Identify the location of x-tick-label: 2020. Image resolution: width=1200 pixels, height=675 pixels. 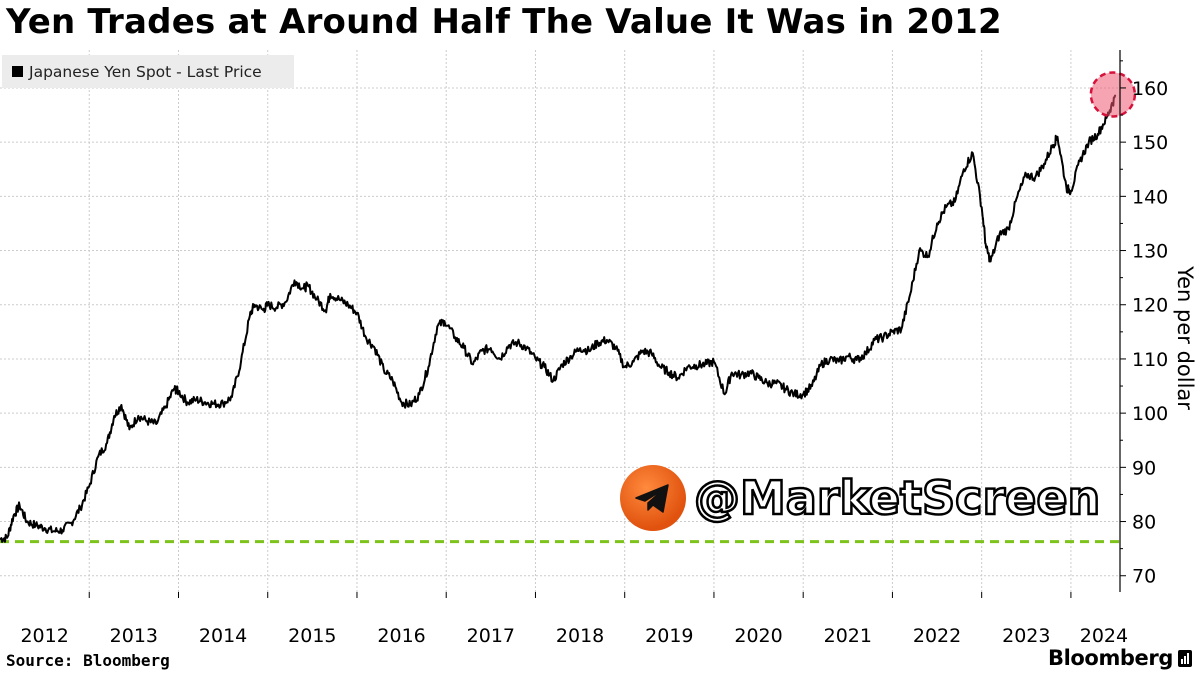
(758, 636).